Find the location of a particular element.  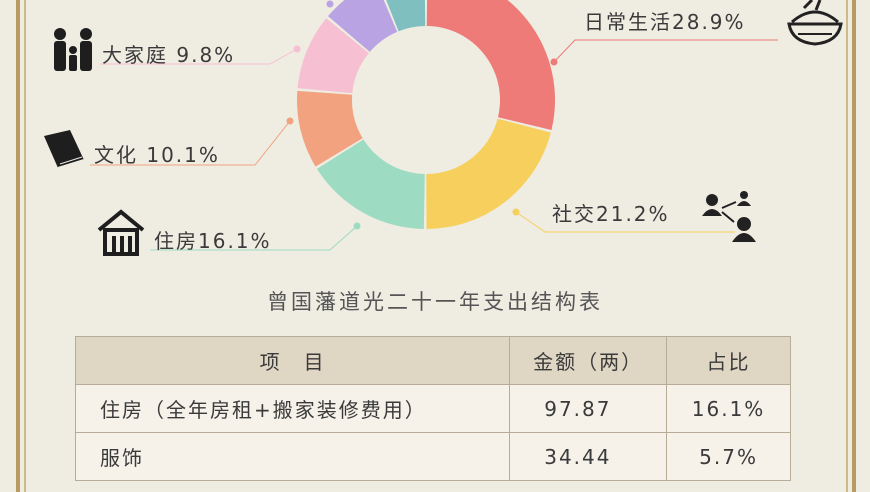

cell-share: 5.7% is located at coordinates (728, 456).